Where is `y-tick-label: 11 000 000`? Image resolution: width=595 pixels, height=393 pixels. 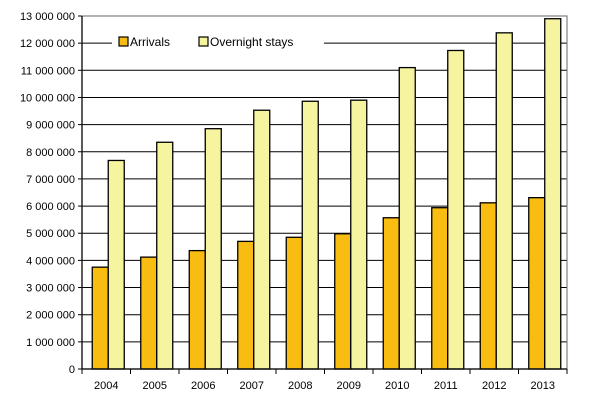 y-tick-label: 11 000 000 is located at coordinates (48, 71).